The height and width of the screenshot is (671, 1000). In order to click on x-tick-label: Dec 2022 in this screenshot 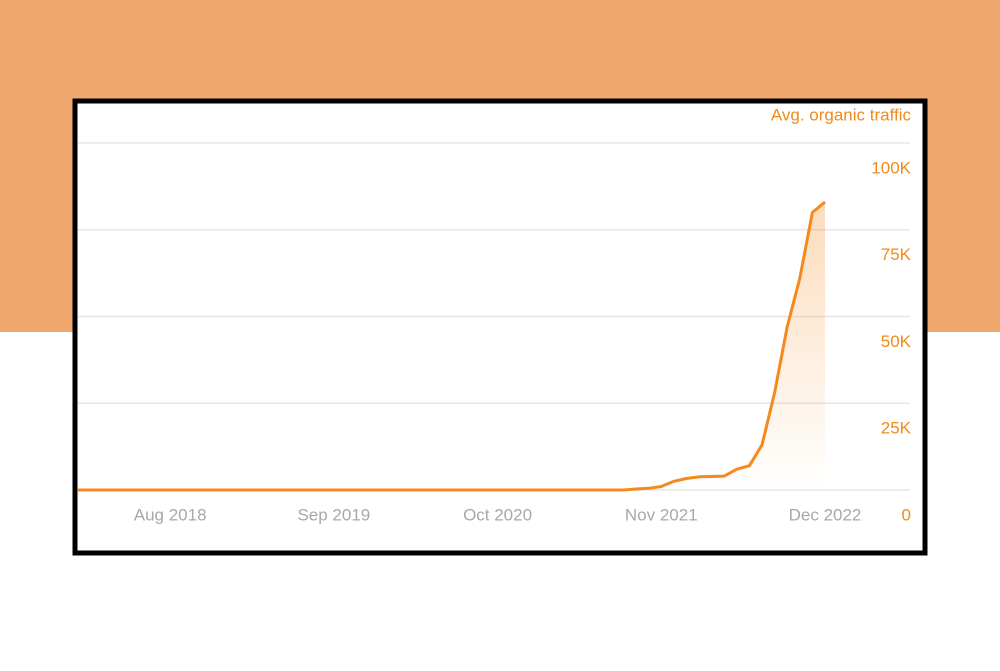, I will do `click(825, 514)`.